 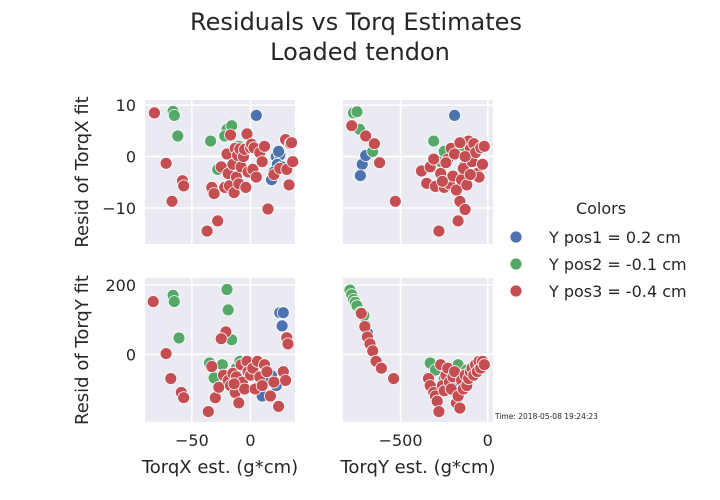 What do you see at coordinates (488, 440) in the screenshot?
I see `x-tick-label: 0` at bounding box center [488, 440].